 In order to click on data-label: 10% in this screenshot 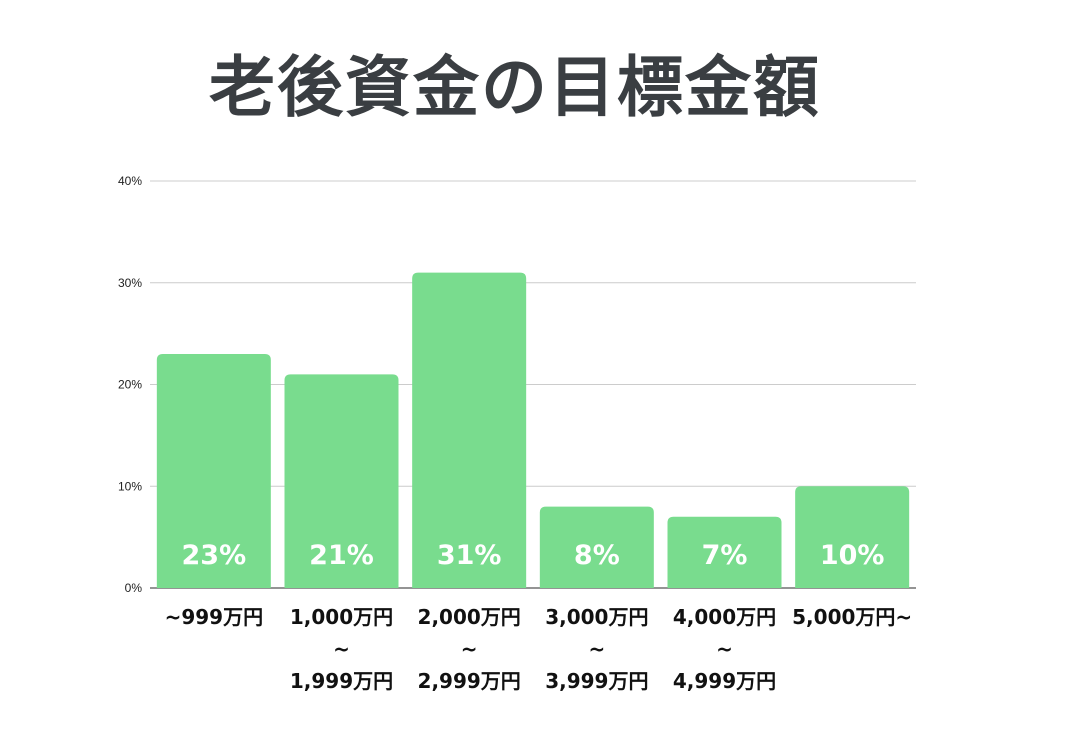, I will do `click(852, 555)`.